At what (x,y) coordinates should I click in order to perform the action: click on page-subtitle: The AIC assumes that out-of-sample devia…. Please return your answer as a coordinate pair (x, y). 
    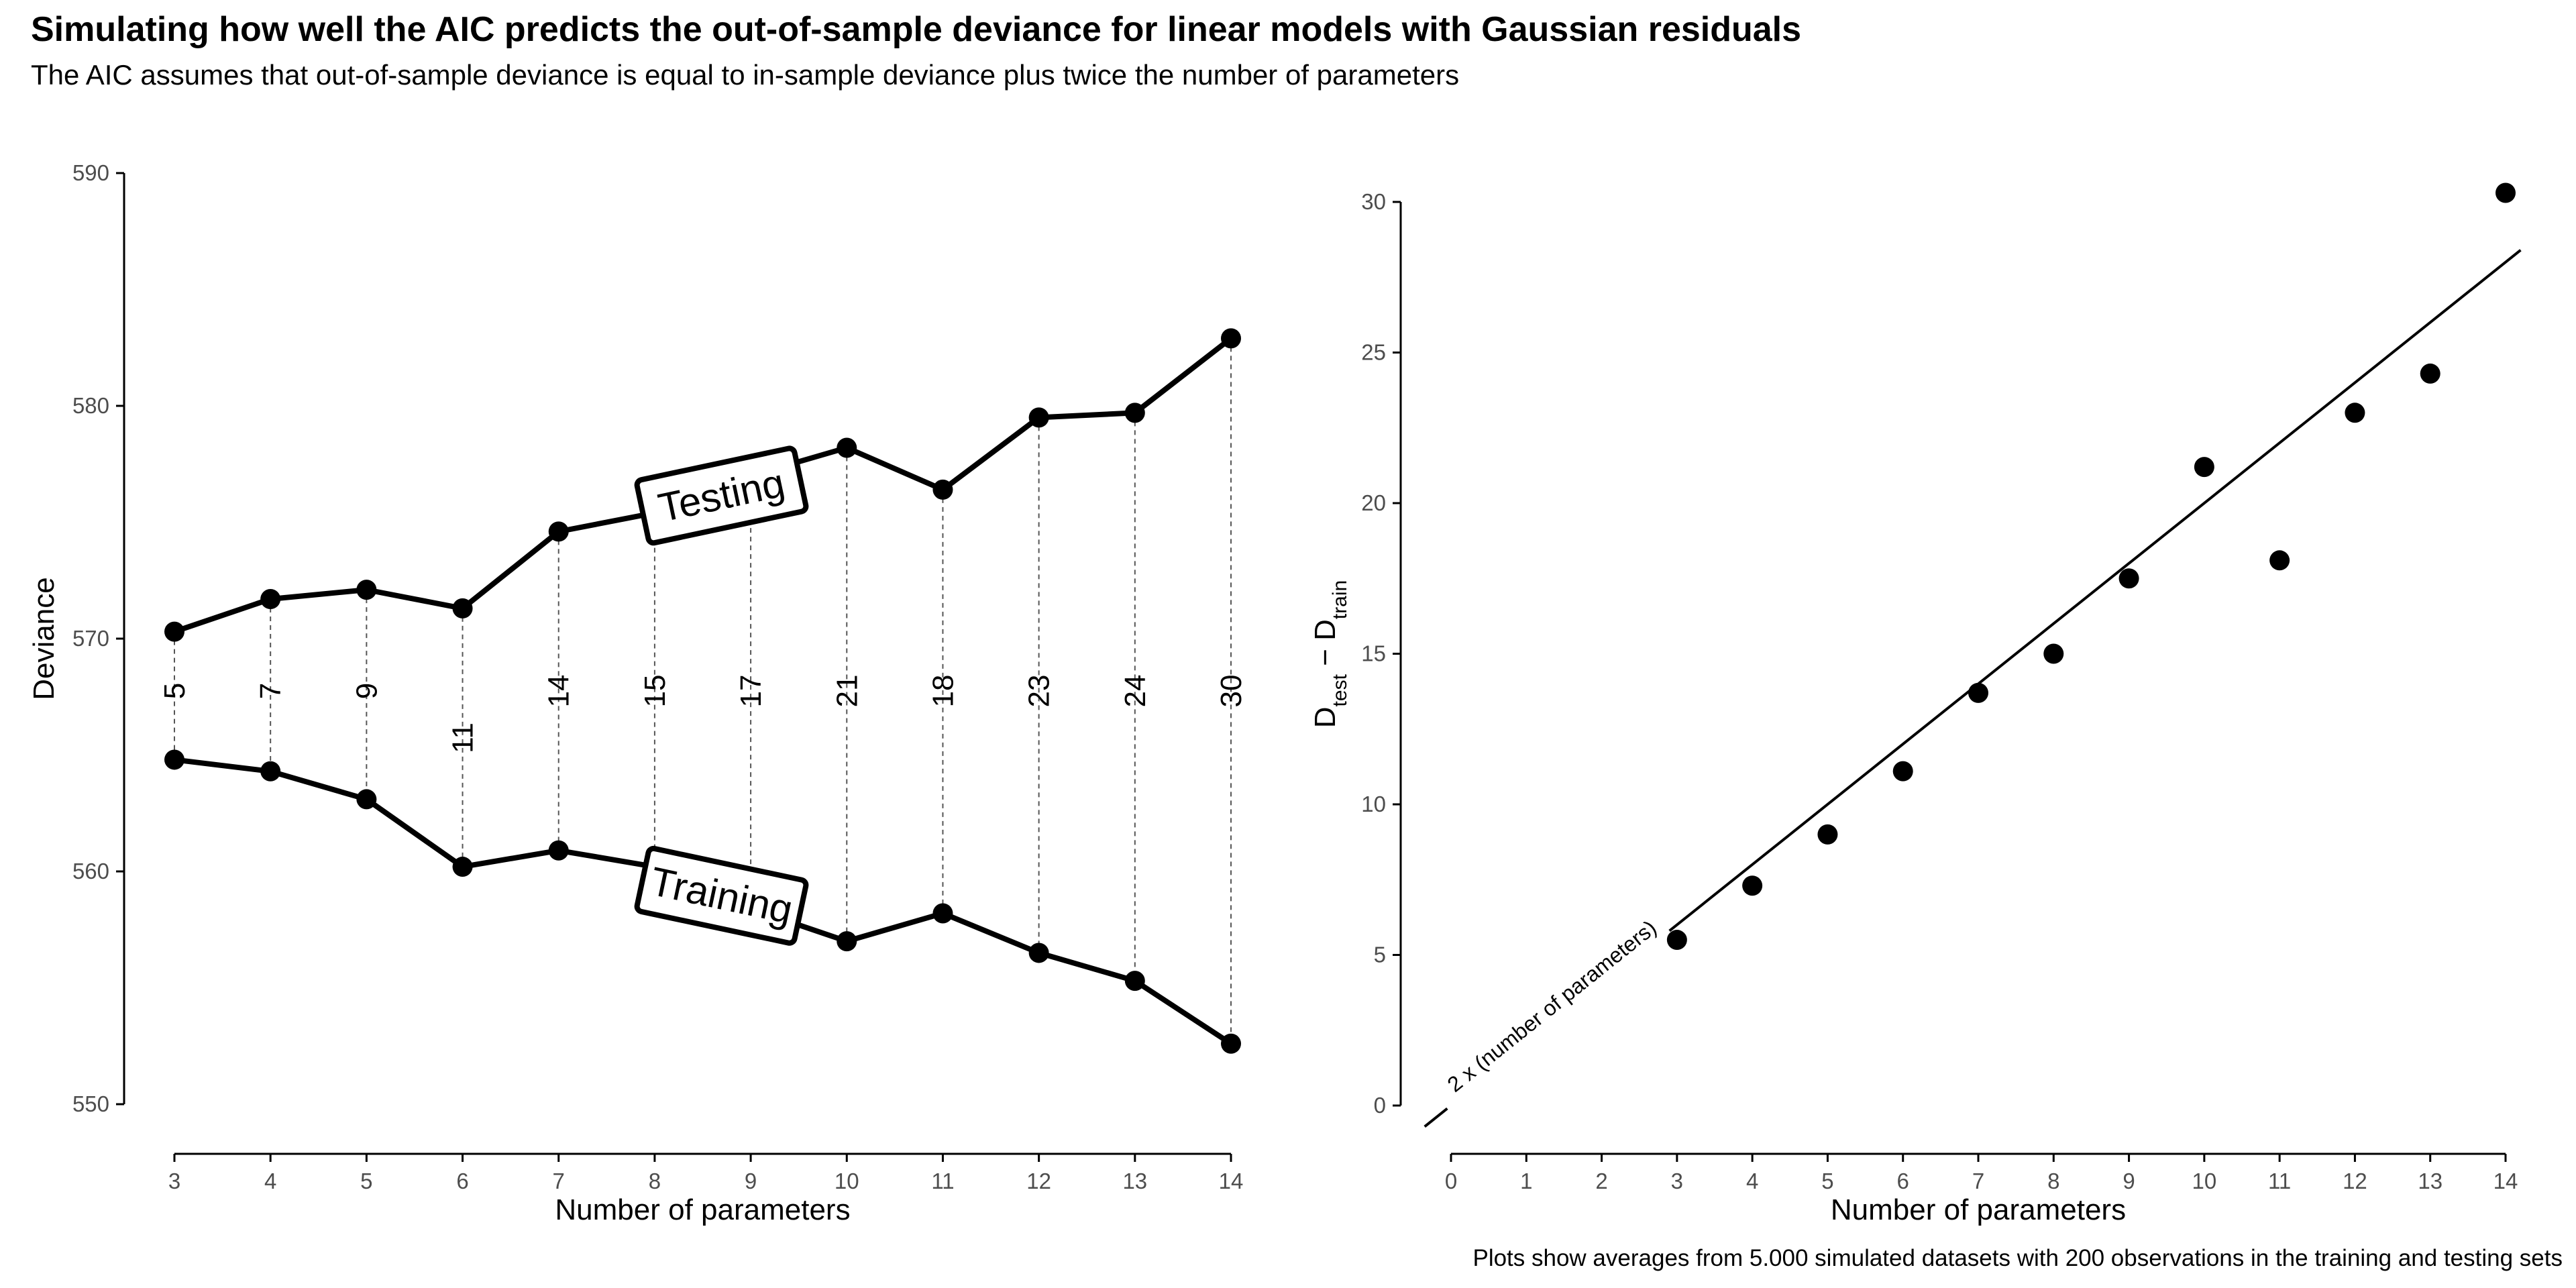
    Looking at the image, I should click on (745, 75).